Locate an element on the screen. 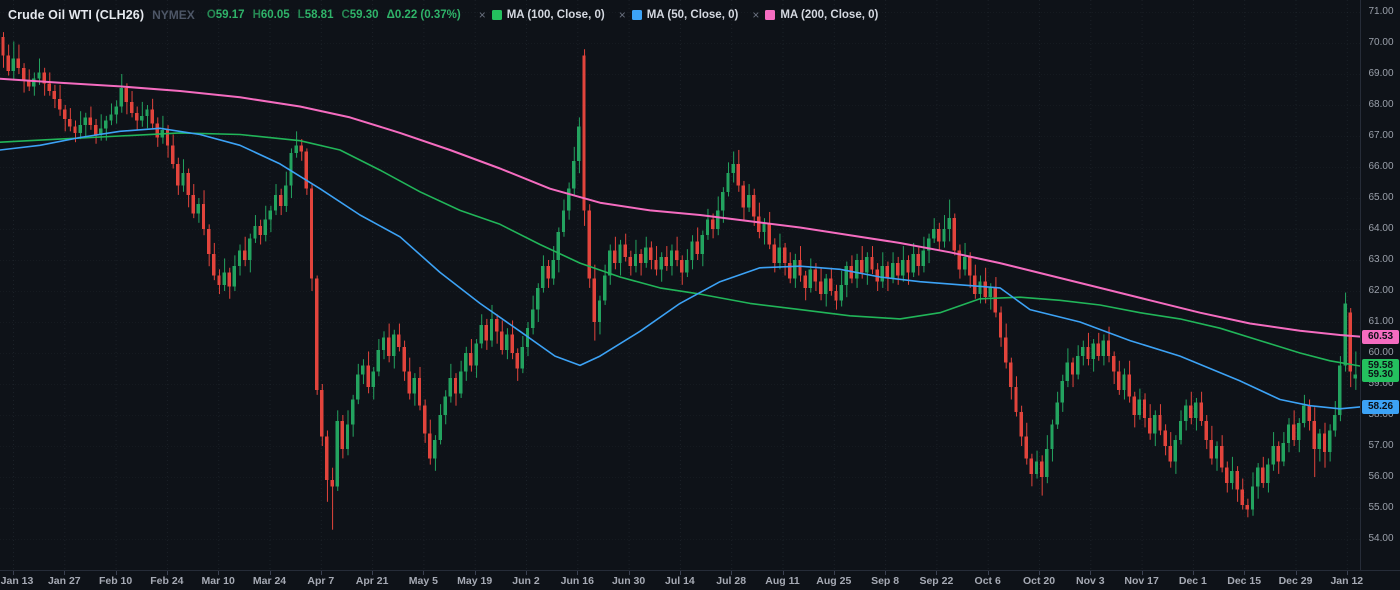 This screenshot has width=1400, height=590. indicator-label: MA (100, Close, 0) is located at coordinates (555, 15).